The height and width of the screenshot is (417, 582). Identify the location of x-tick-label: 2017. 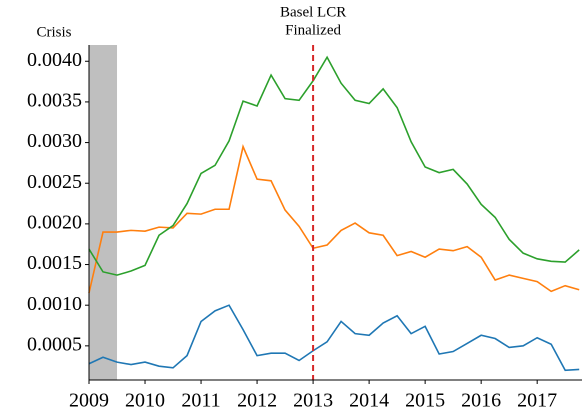
(537, 401).